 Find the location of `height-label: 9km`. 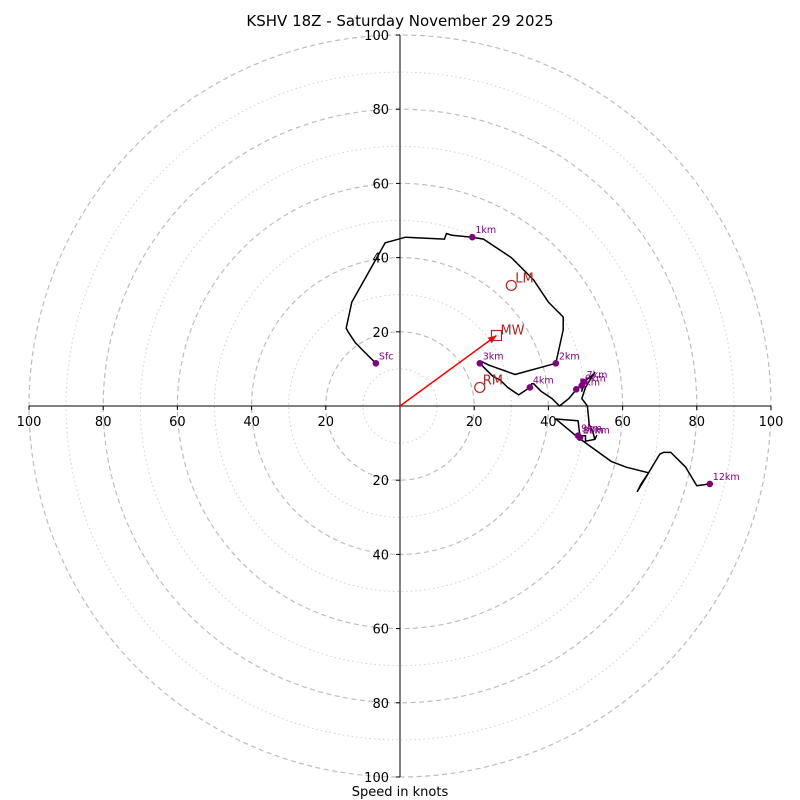

height-label: 9km is located at coordinates (591, 429).